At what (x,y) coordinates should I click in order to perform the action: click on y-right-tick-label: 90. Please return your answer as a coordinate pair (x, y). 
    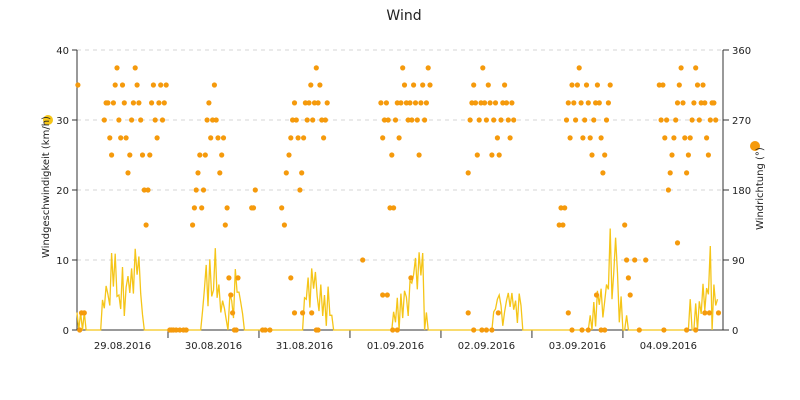
    Looking at the image, I should click on (738, 261).